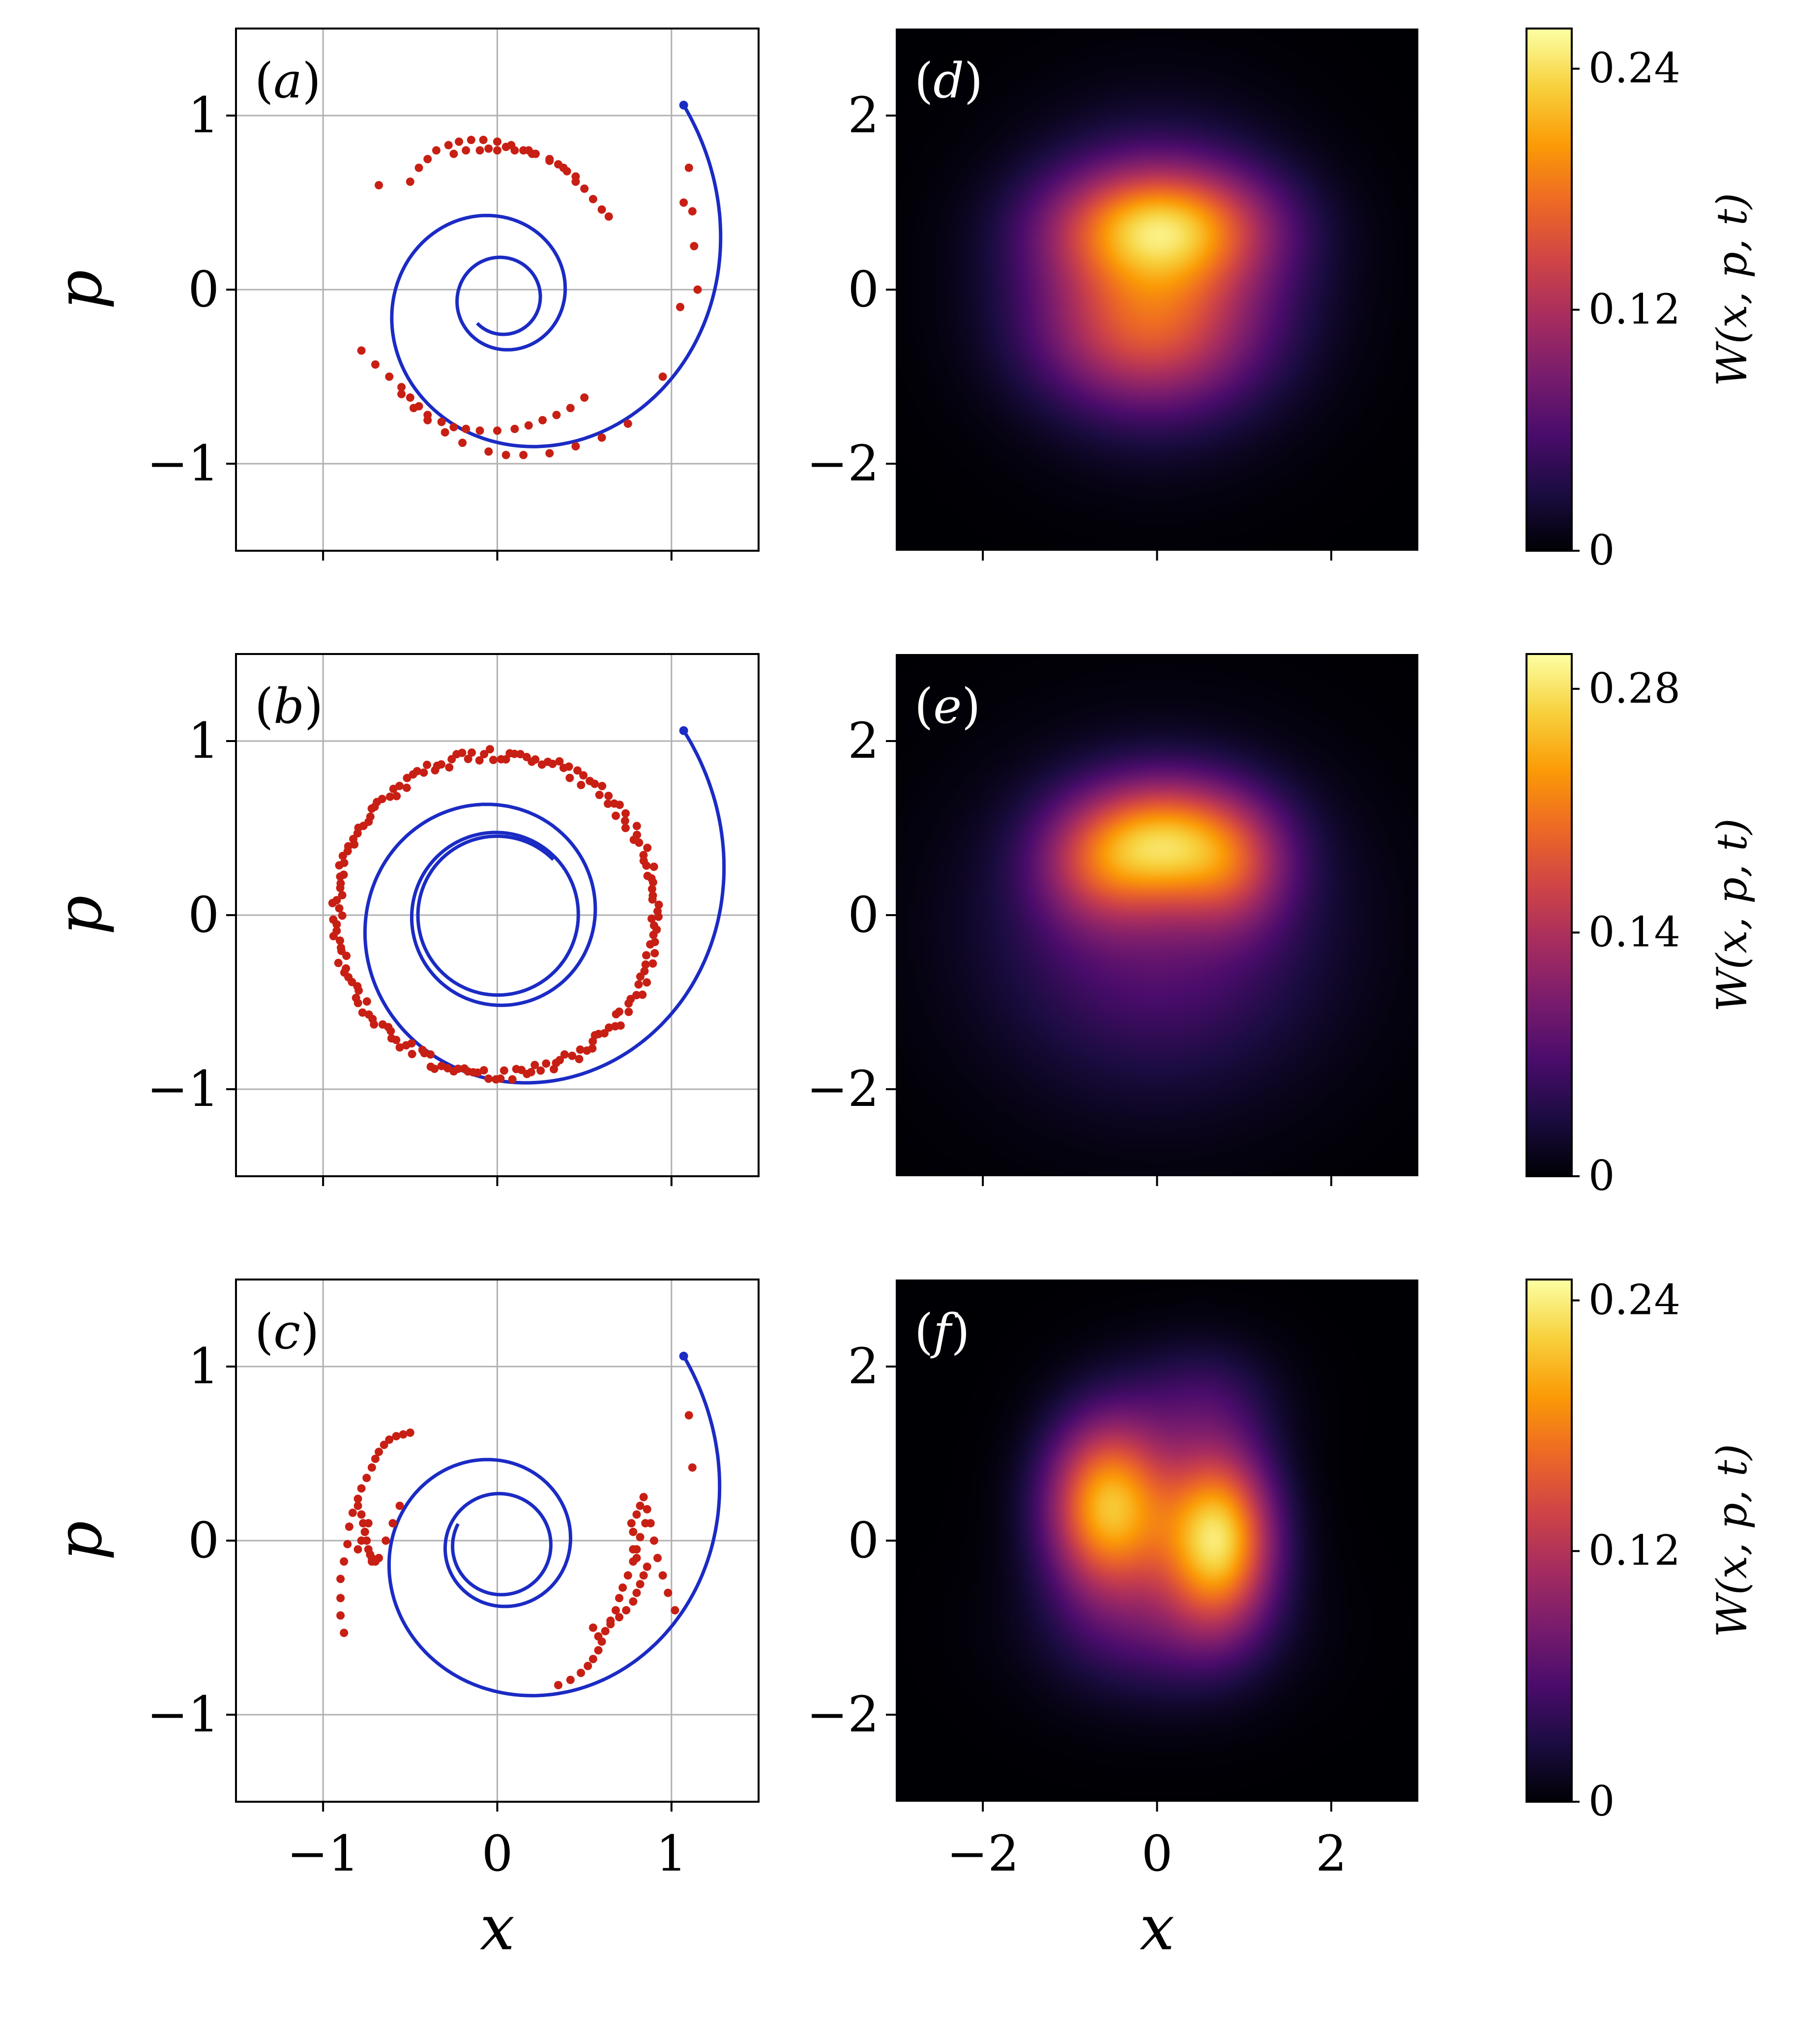 This screenshot has width=1820, height=2024. I want to click on panel-label-letter: e, so click(947, 707).